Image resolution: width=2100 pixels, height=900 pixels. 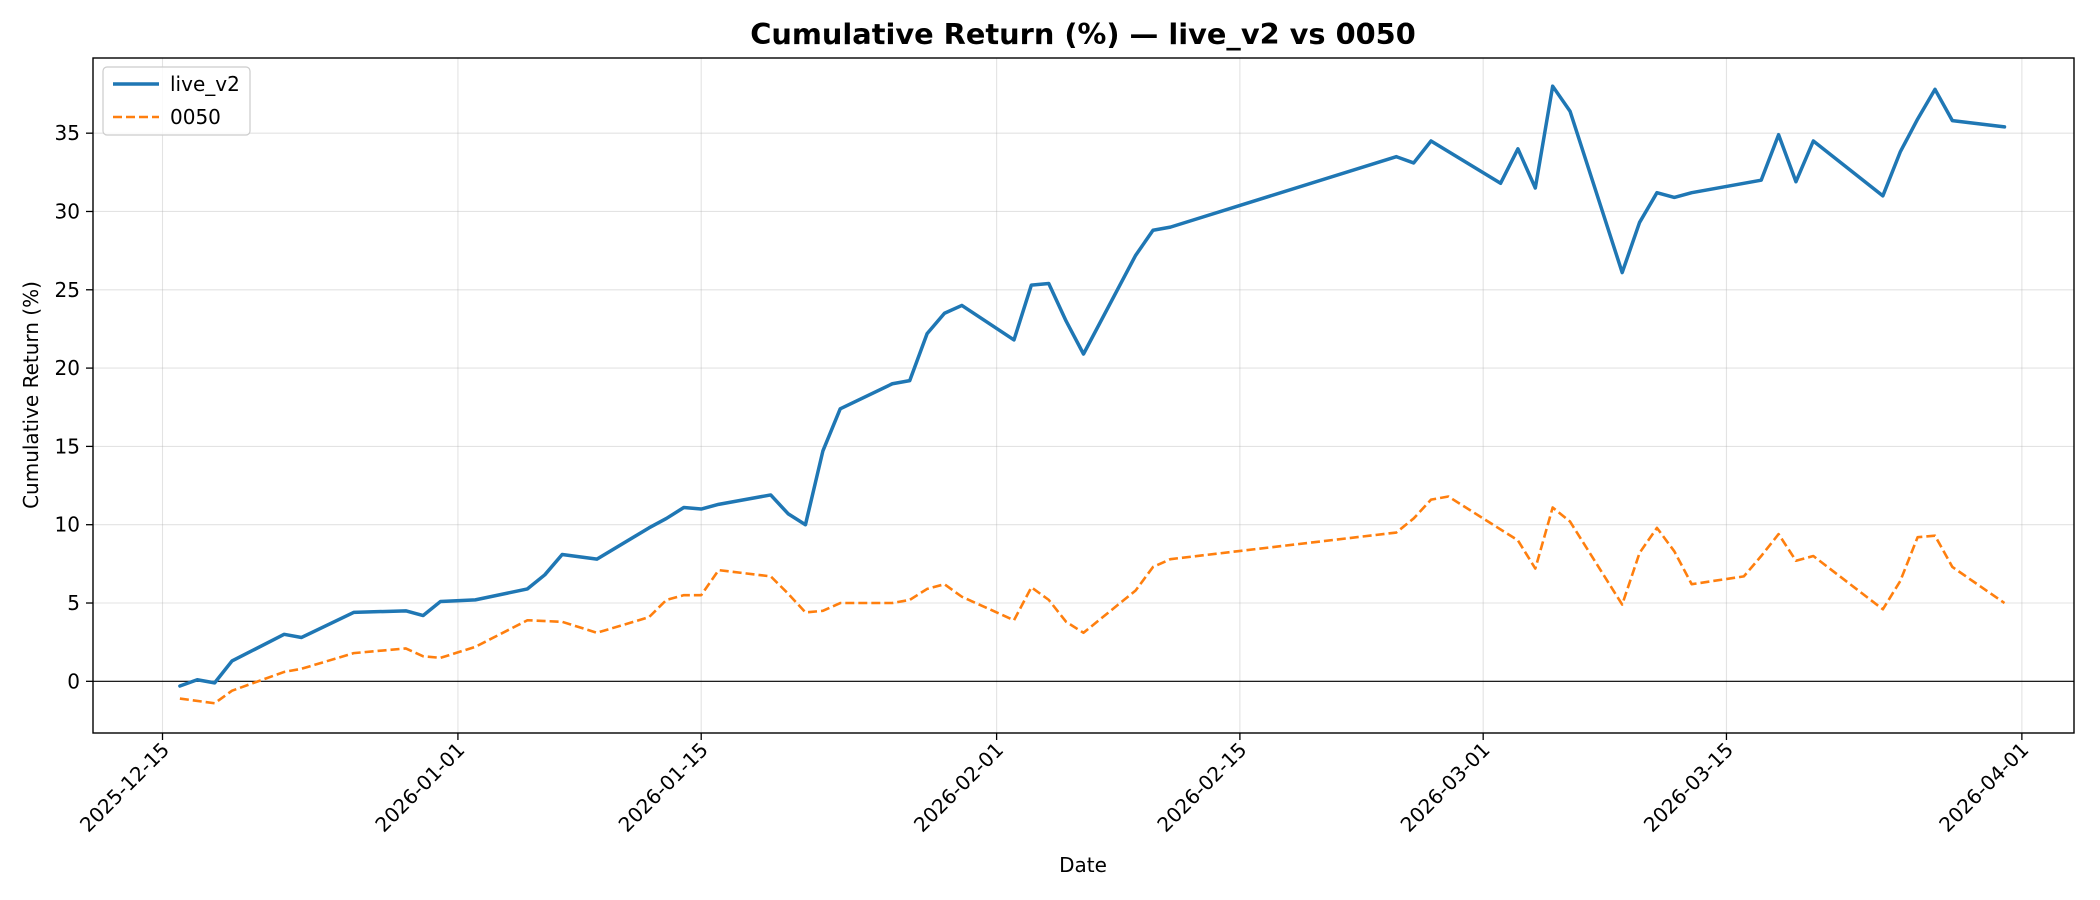 What do you see at coordinates (67, 368) in the screenshot?
I see `y-tick-label: 20` at bounding box center [67, 368].